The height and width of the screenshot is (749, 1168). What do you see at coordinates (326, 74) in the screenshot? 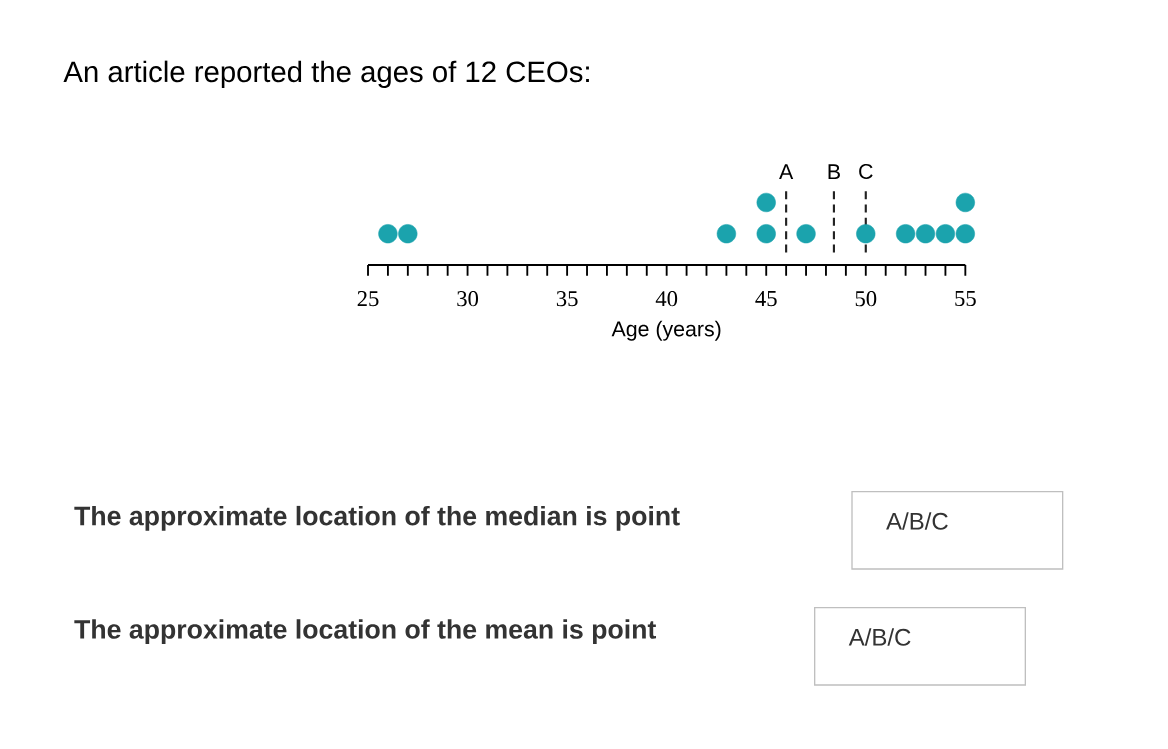
I see `chart-title: An article reported the ages of 12 CEOs:` at bounding box center [326, 74].